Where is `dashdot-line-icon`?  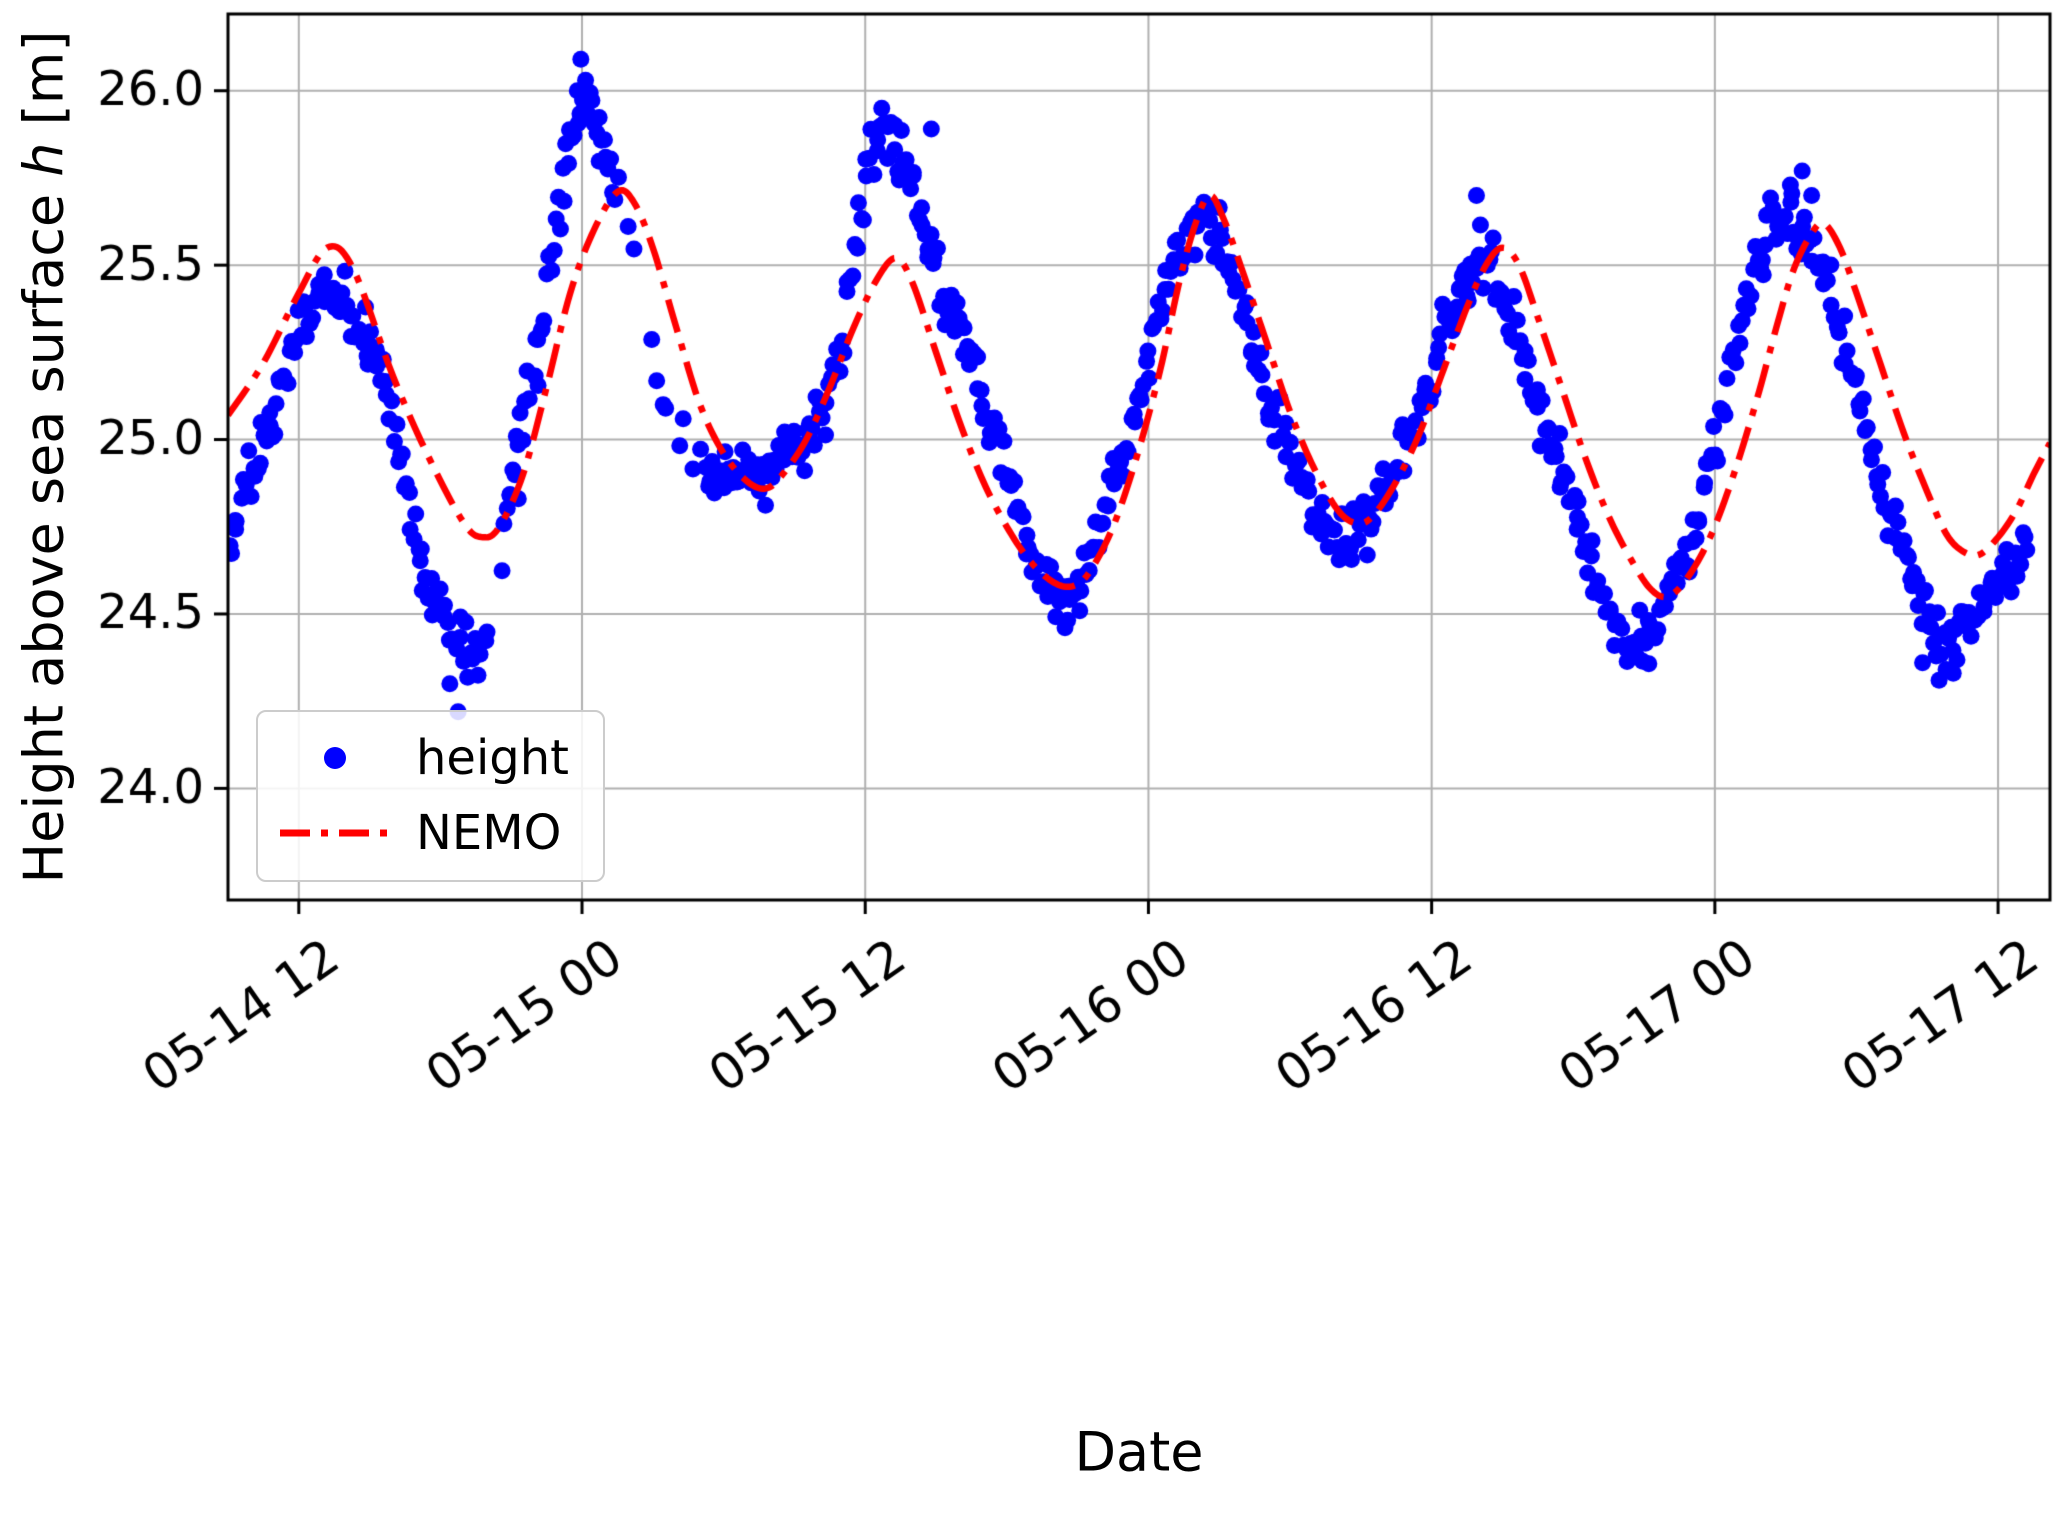
dashdot-line-icon is located at coordinates (335, 833).